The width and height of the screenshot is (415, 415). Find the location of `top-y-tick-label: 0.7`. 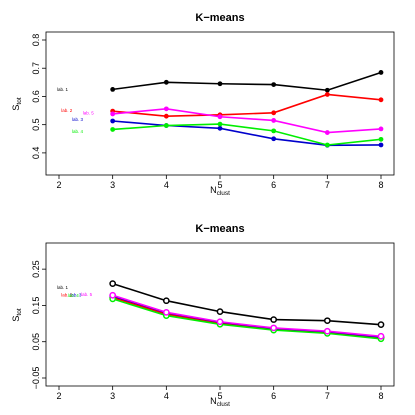

top-y-tick-label: 0.7 is located at coordinates (36, 68).